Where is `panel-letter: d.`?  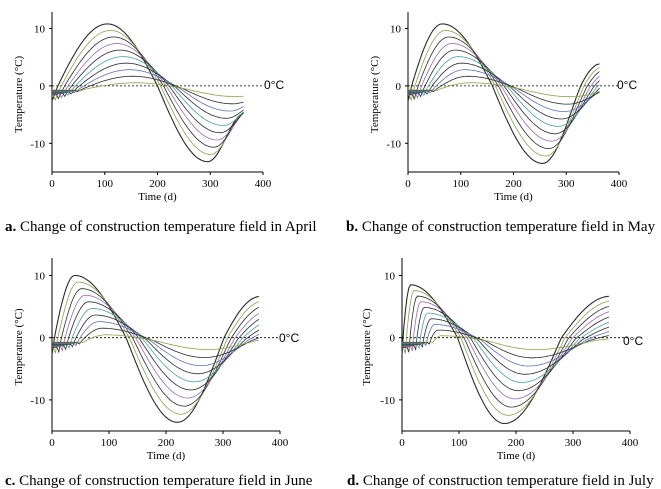 panel-letter: d. is located at coordinates (353, 481).